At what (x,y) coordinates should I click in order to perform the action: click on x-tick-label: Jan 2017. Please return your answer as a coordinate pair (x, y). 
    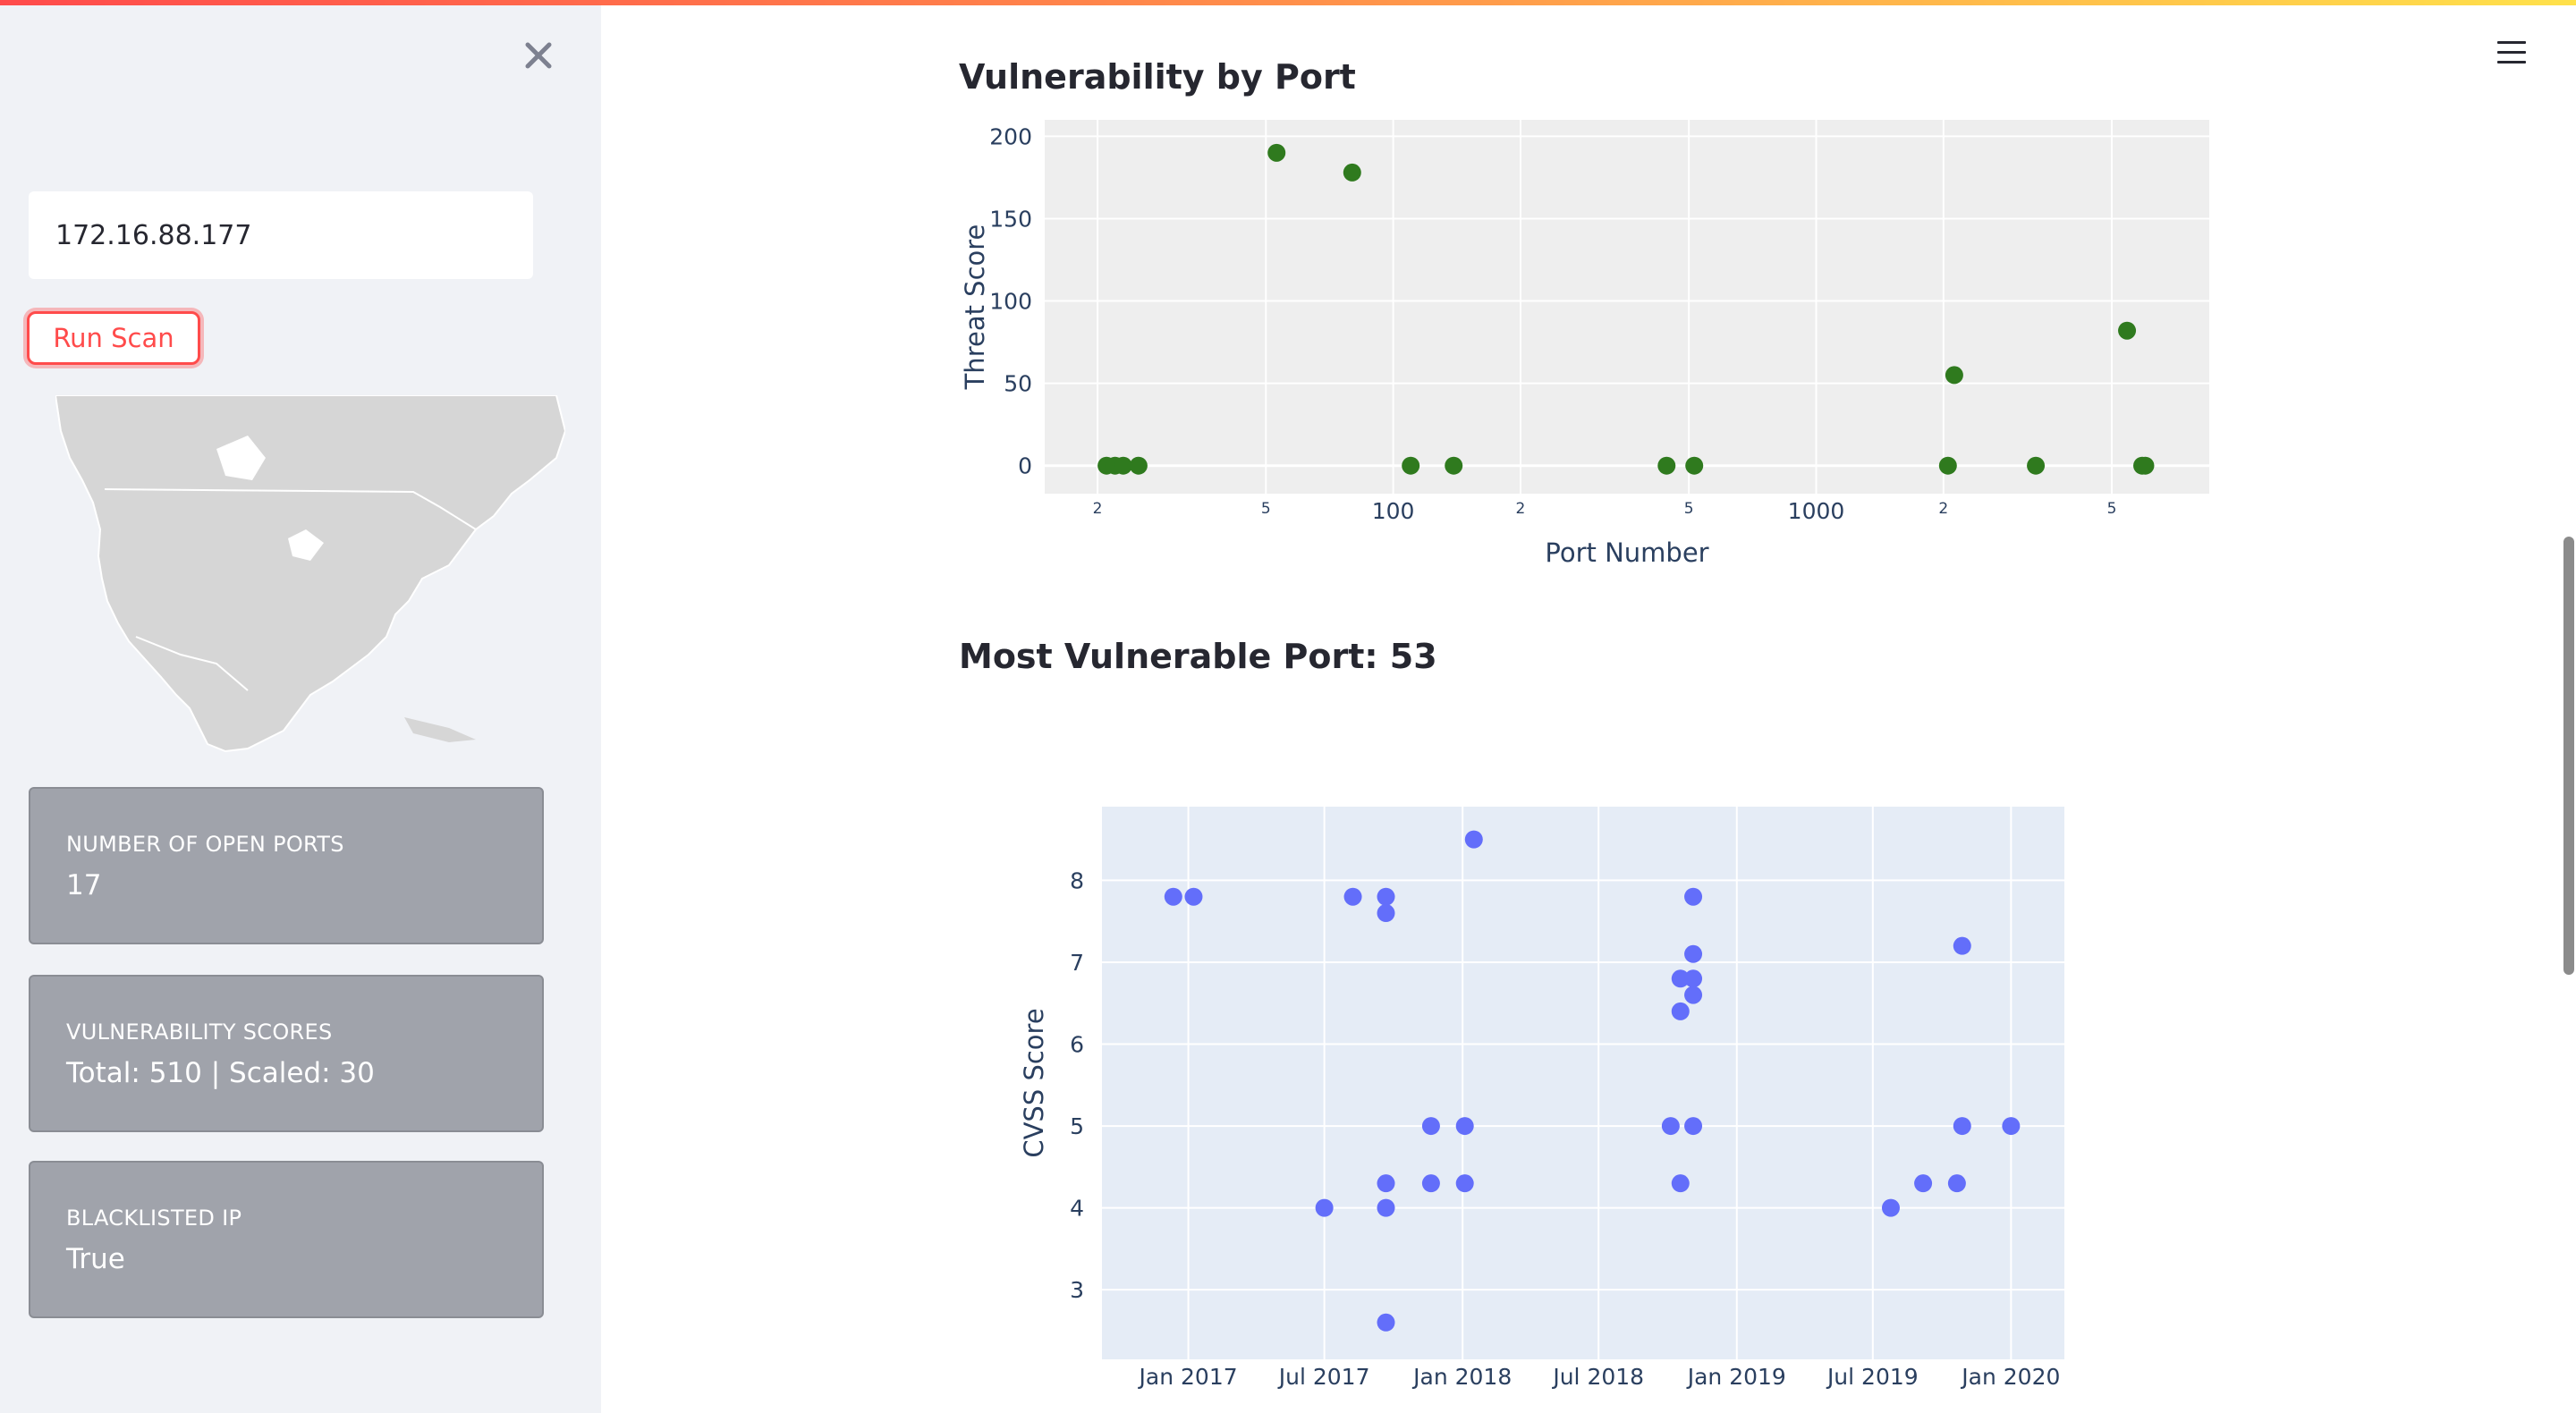
    Looking at the image, I should click on (1188, 1377).